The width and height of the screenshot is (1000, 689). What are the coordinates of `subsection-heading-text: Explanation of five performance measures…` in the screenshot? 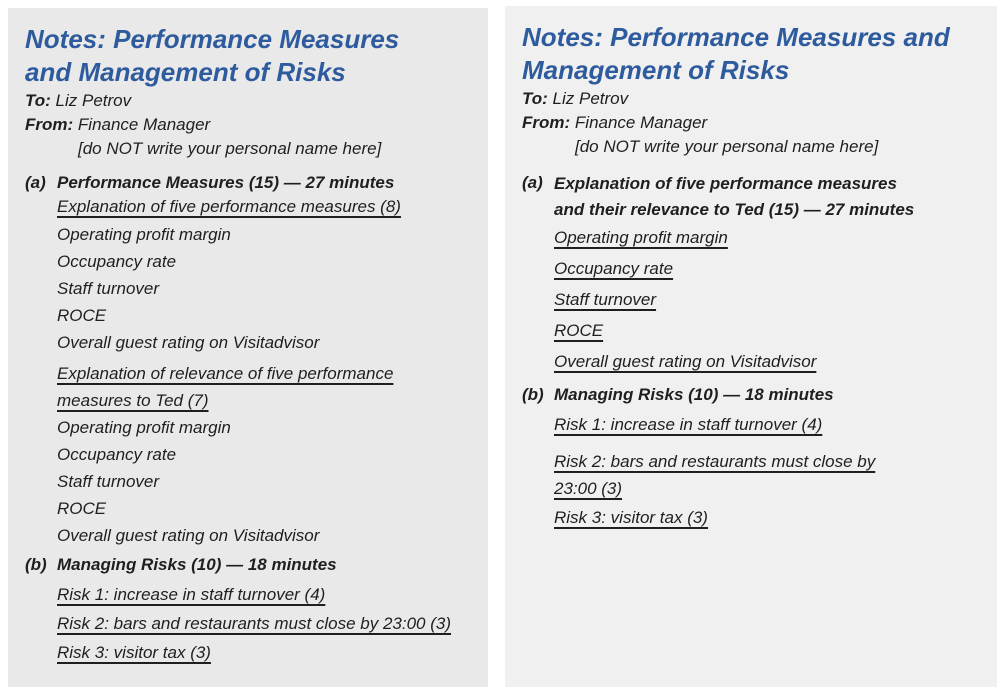 It's located at (229, 206).